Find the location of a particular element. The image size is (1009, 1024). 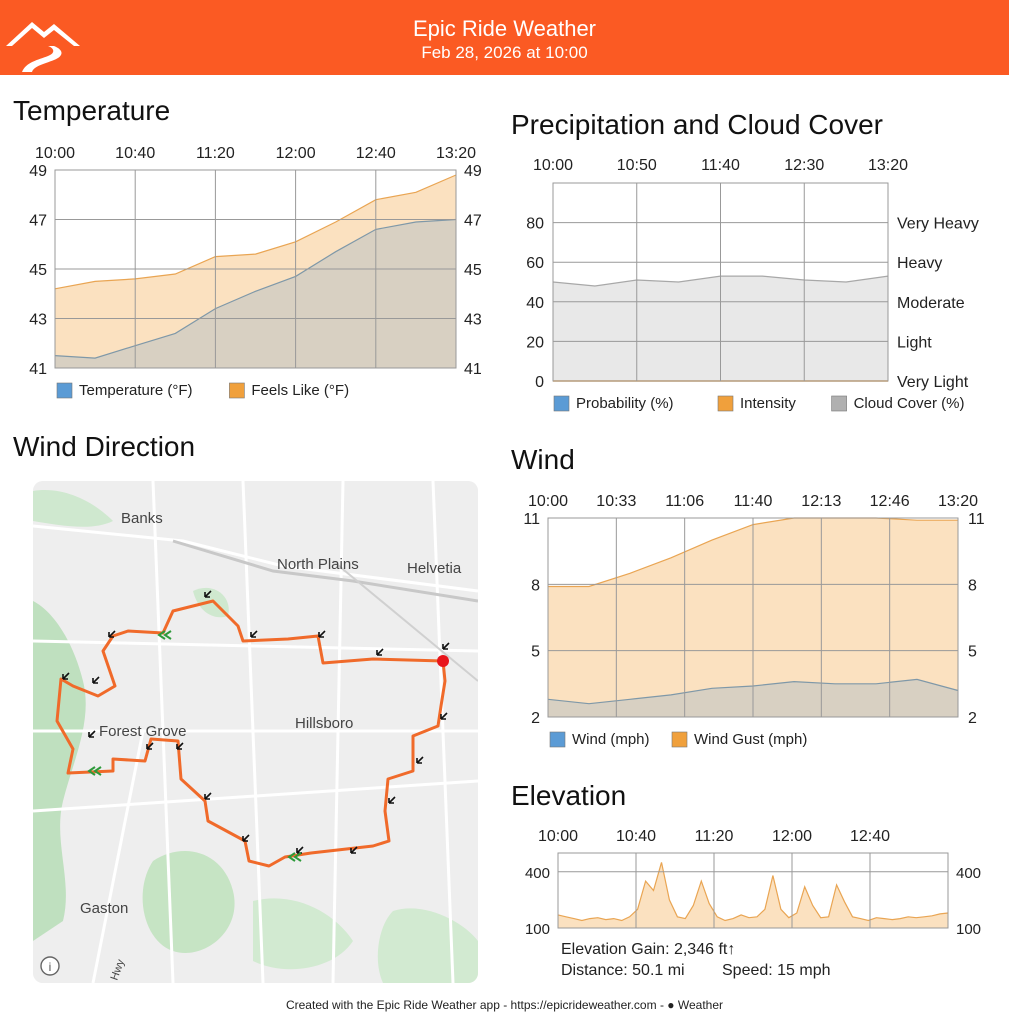

precip-legend-label: Probability (%) is located at coordinates (625, 403).